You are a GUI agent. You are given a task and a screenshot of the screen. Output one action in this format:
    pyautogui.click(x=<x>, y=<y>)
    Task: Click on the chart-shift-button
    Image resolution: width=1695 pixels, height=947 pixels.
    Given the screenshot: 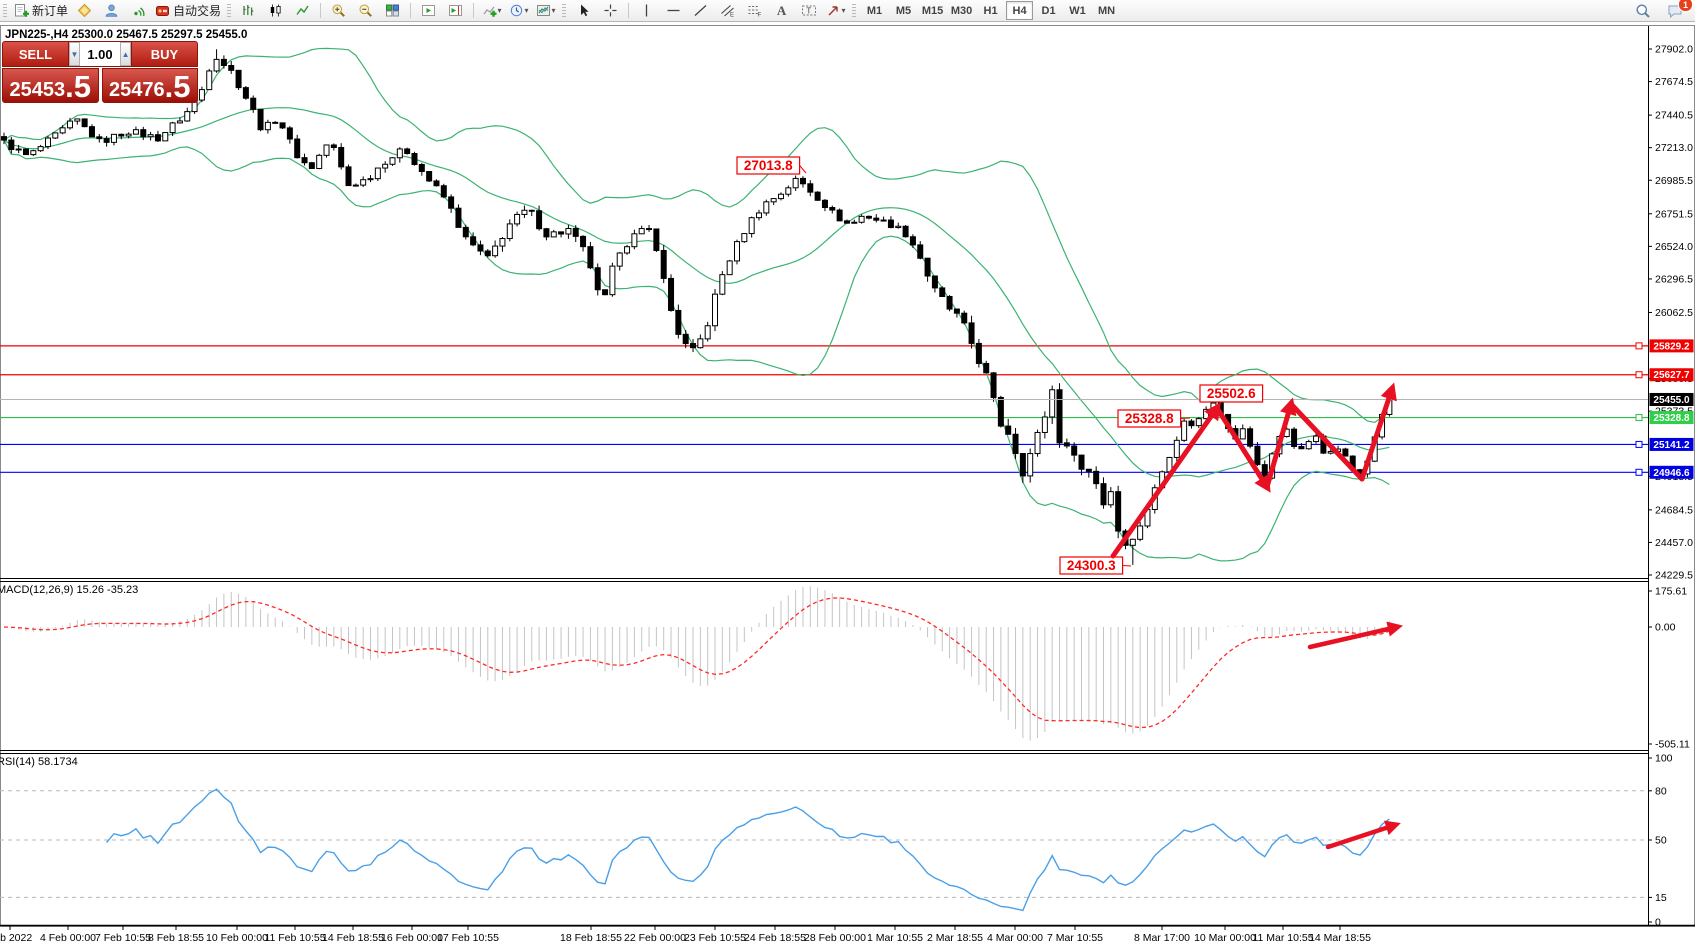 What is the action you would take?
    pyautogui.click(x=455, y=10)
    